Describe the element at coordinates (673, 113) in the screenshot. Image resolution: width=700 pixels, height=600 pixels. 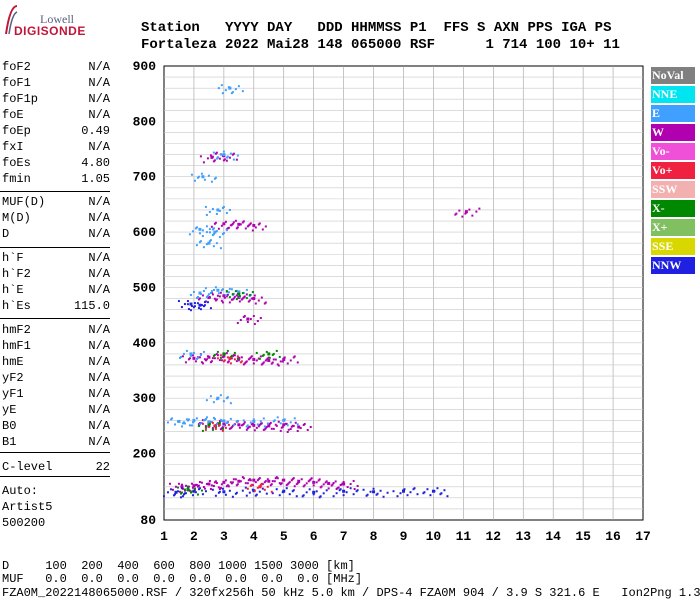
I see `legend-item-e: E` at that location.